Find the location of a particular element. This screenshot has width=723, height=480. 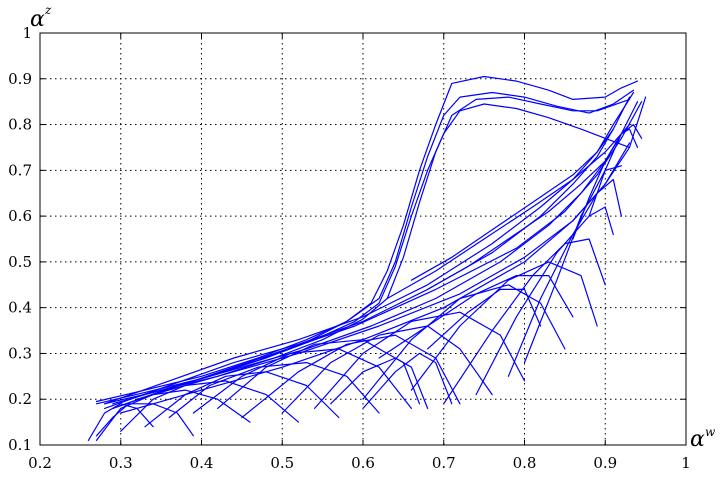

x-tick-label: 0.3 is located at coordinates (121, 463).